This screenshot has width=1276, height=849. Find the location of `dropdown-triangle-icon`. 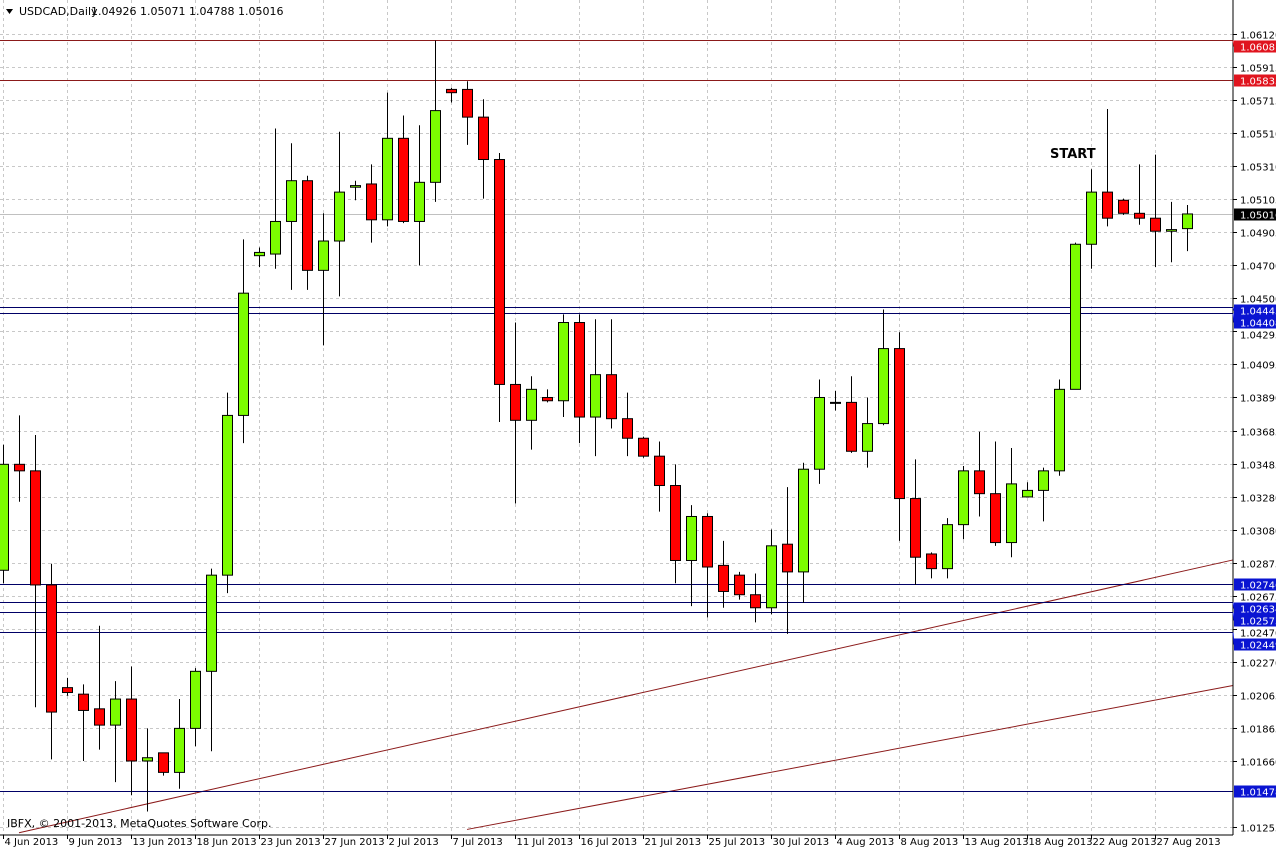

dropdown-triangle-icon is located at coordinates (9, 11).